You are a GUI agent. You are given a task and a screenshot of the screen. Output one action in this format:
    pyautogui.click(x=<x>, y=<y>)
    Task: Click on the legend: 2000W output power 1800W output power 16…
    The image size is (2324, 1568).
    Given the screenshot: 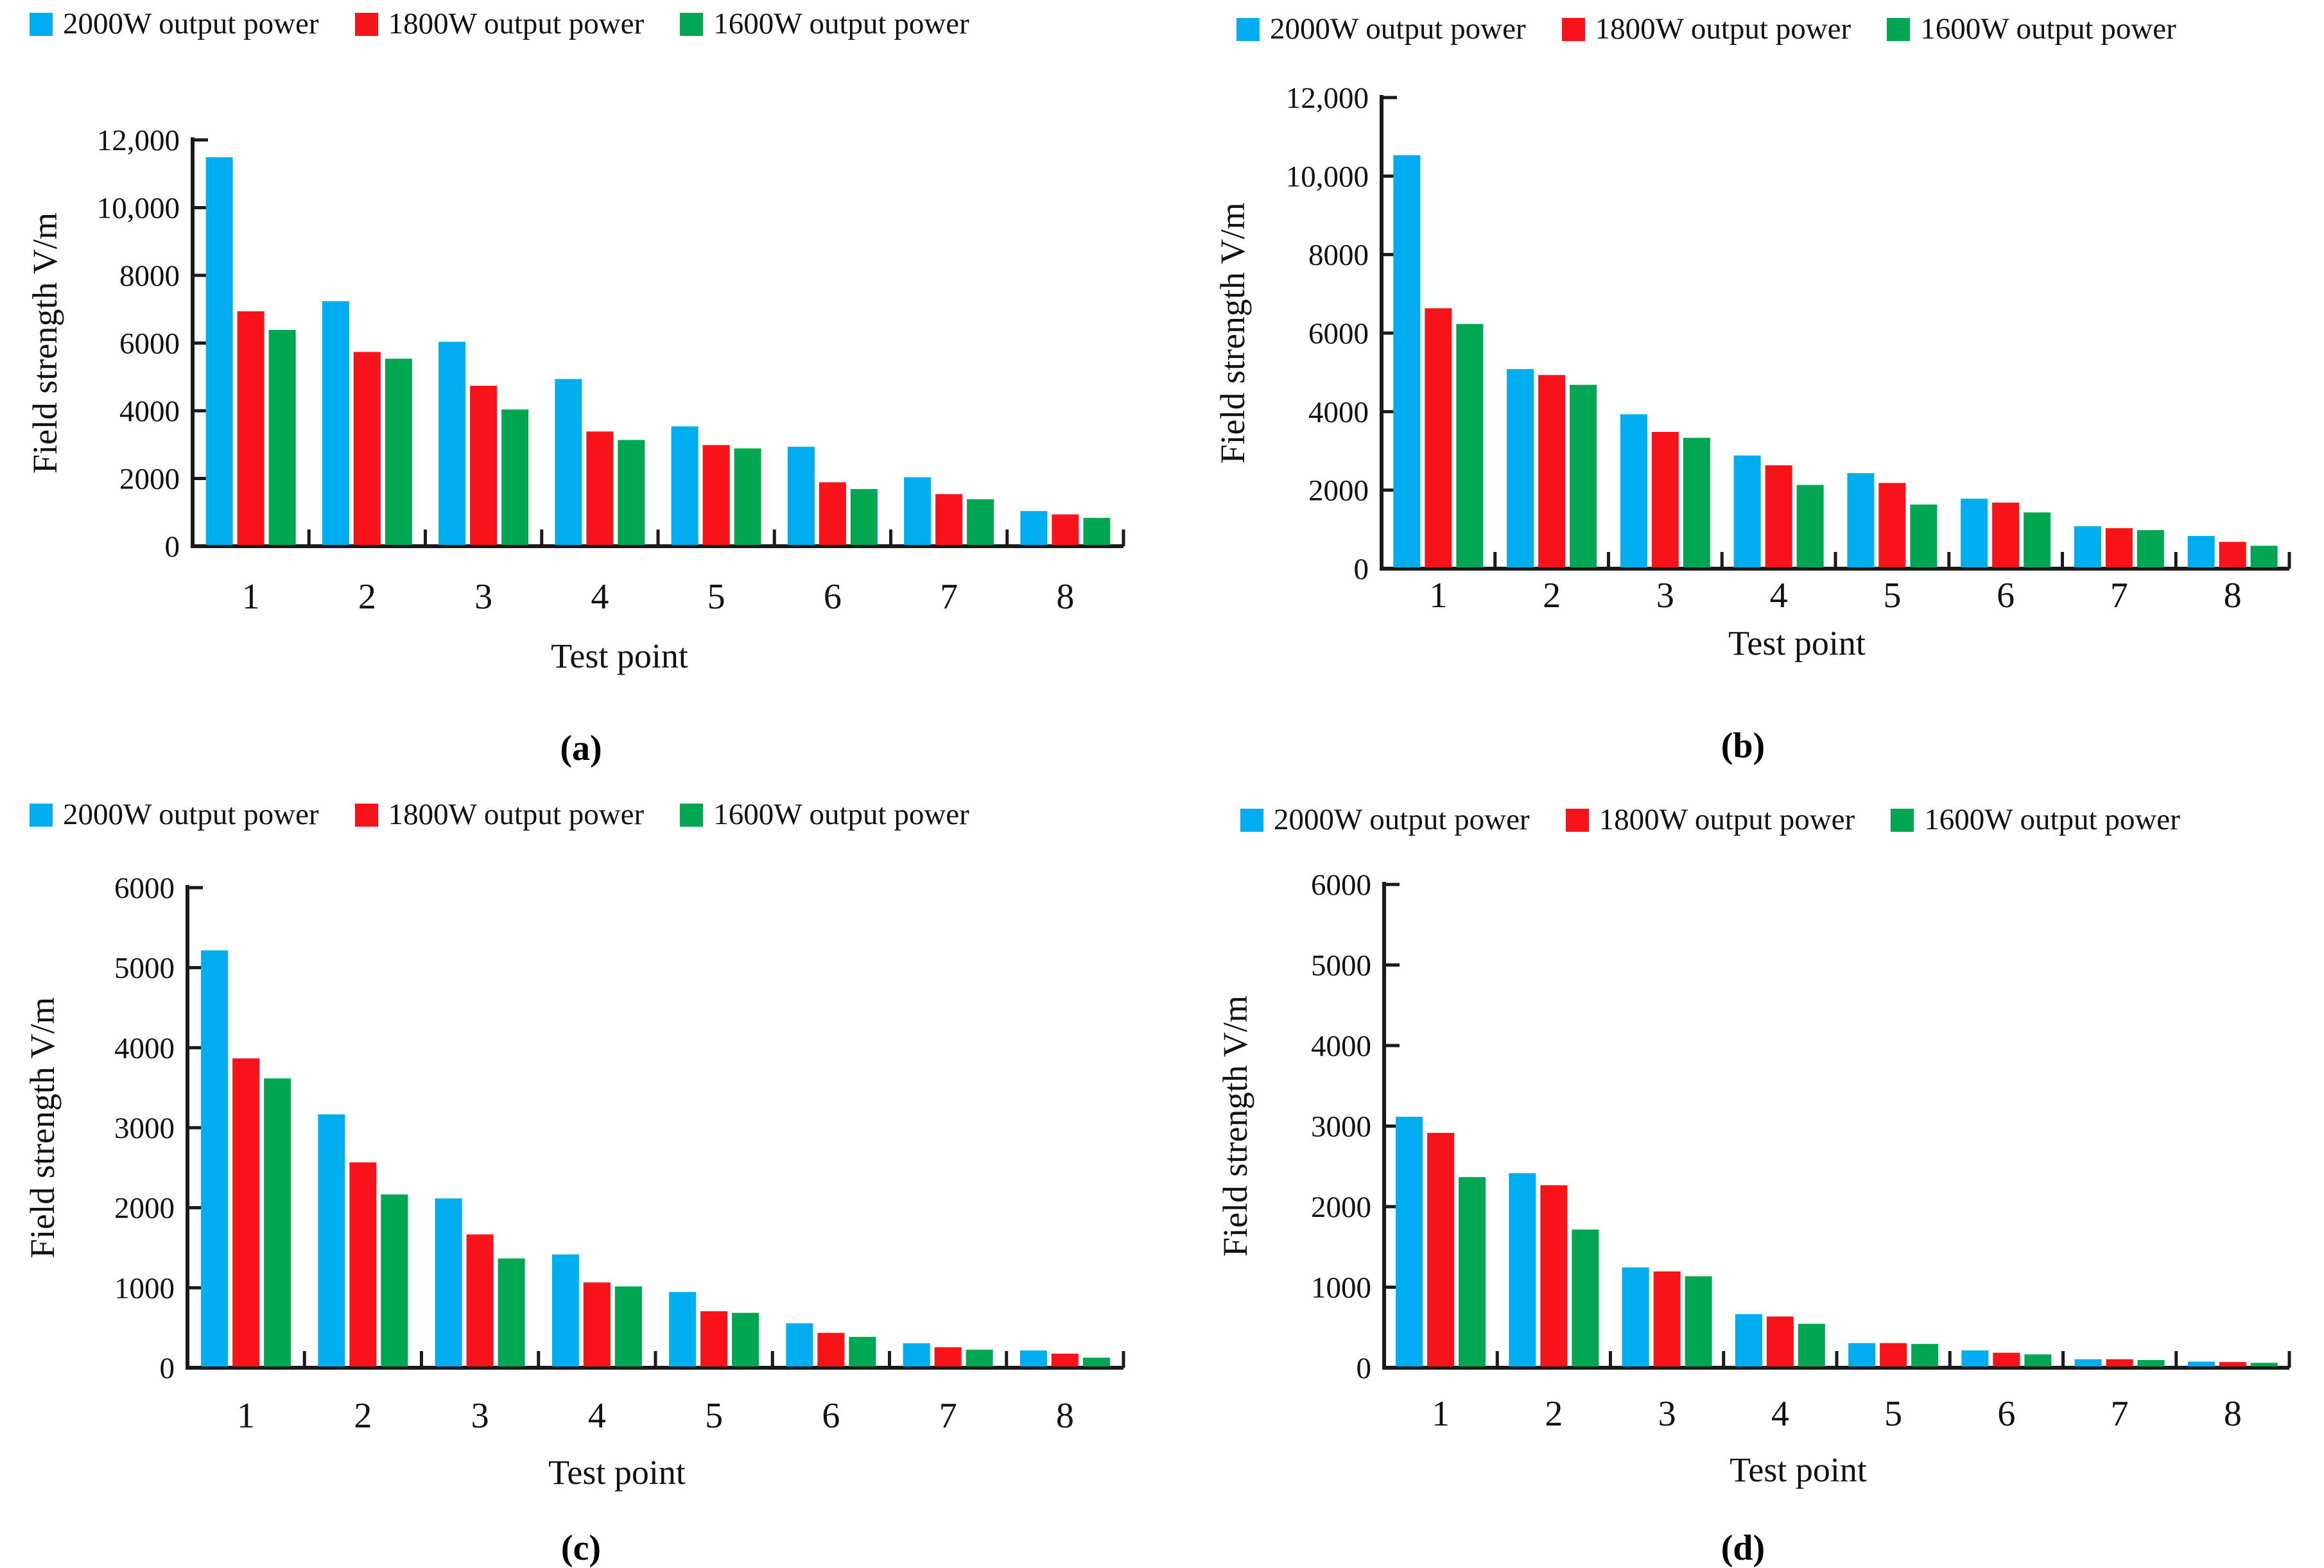 What is the action you would take?
    pyautogui.click(x=499, y=24)
    